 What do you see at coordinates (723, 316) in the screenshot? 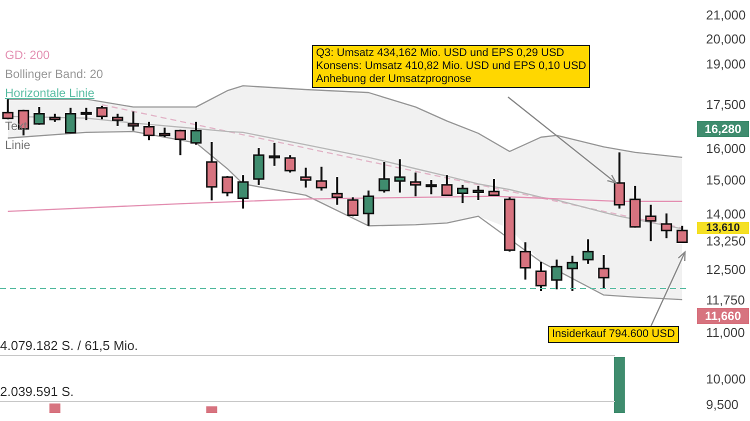
I see `text: 11,660` at bounding box center [723, 316].